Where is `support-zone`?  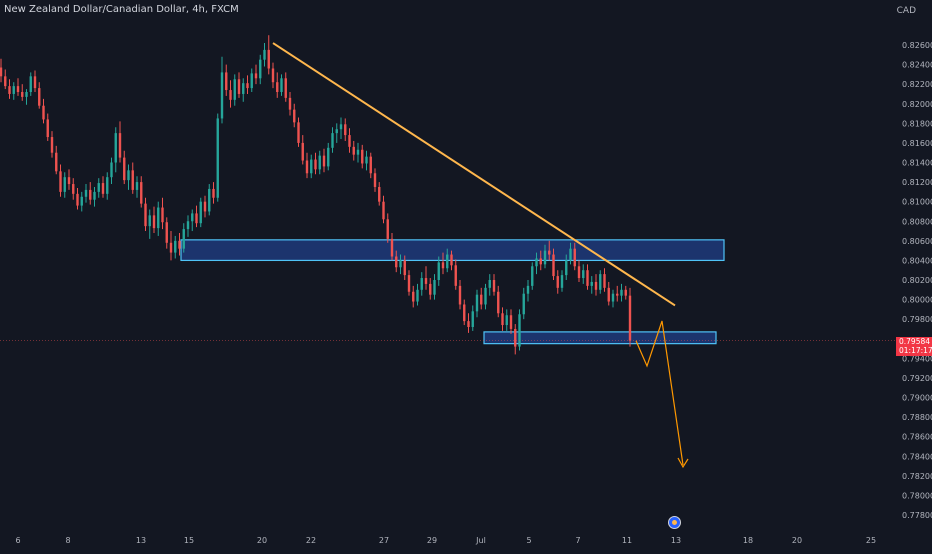
support-zone is located at coordinates (600, 338).